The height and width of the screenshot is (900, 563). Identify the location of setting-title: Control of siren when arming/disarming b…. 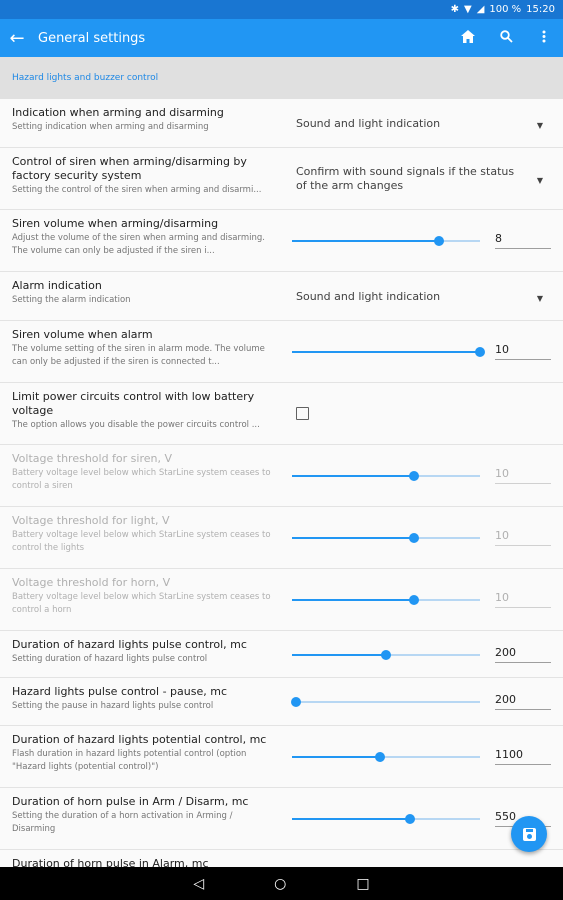
(129, 168).